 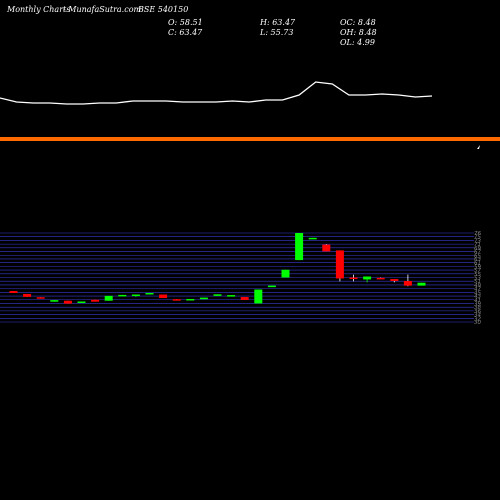 What do you see at coordinates (102, 9) in the screenshot?
I see `site-name: - MunafaSutra.com` at bounding box center [102, 9].